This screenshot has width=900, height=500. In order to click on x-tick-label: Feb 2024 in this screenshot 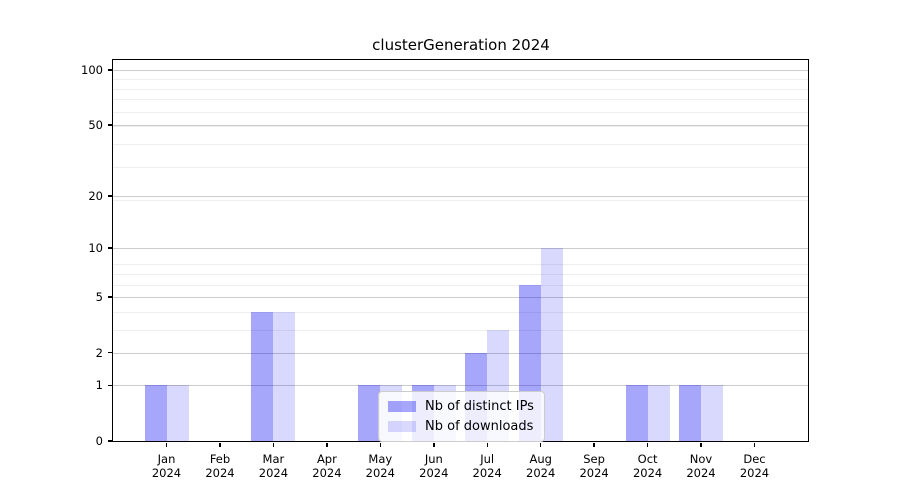, I will do `click(220, 466)`.